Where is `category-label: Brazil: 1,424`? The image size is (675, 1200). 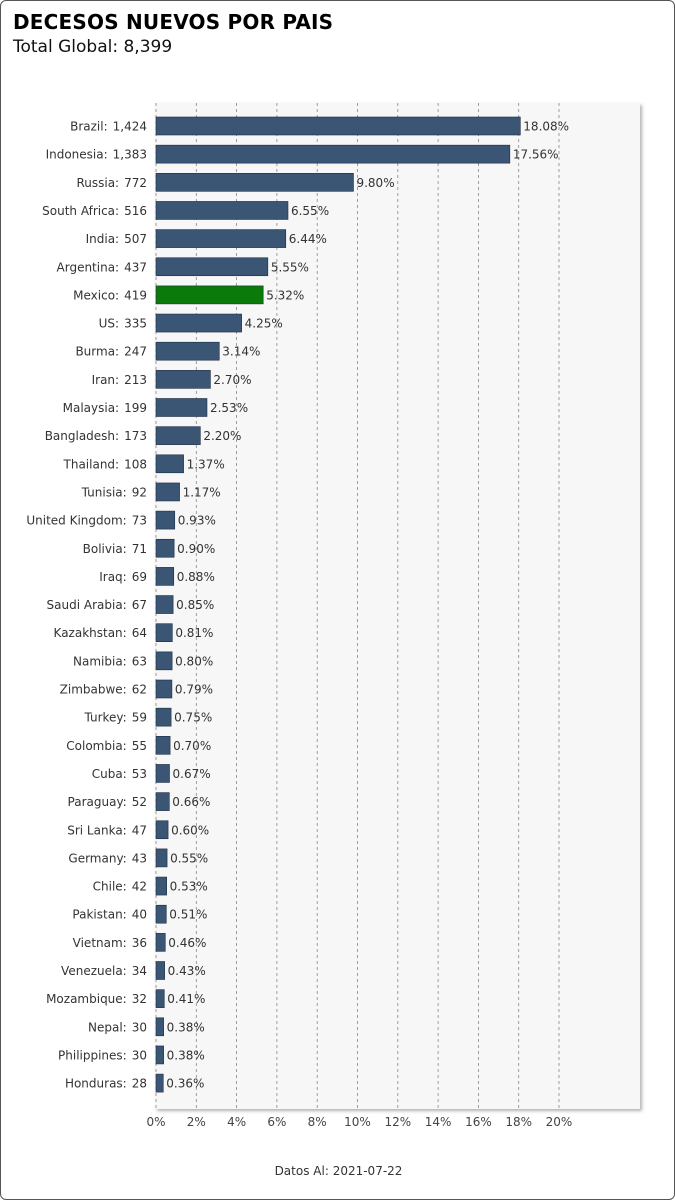 category-label: Brazil: 1,424 is located at coordinates (108, 127).